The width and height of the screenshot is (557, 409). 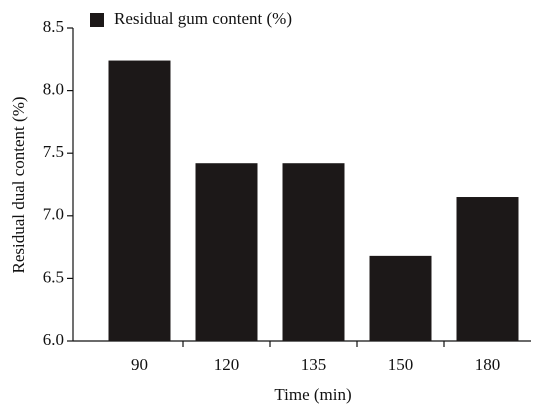 What do you see at coordinates (53, 339) in the screenshot?
I see `y-tick-label: 6.0` at bounding box center [53, 339].